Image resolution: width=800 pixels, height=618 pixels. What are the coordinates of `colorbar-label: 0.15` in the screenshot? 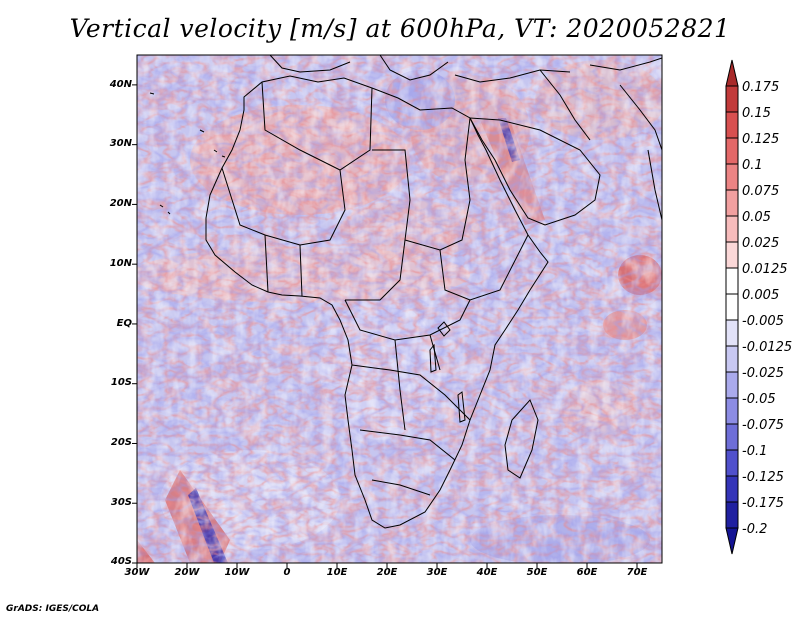 It's located at (756, 113).